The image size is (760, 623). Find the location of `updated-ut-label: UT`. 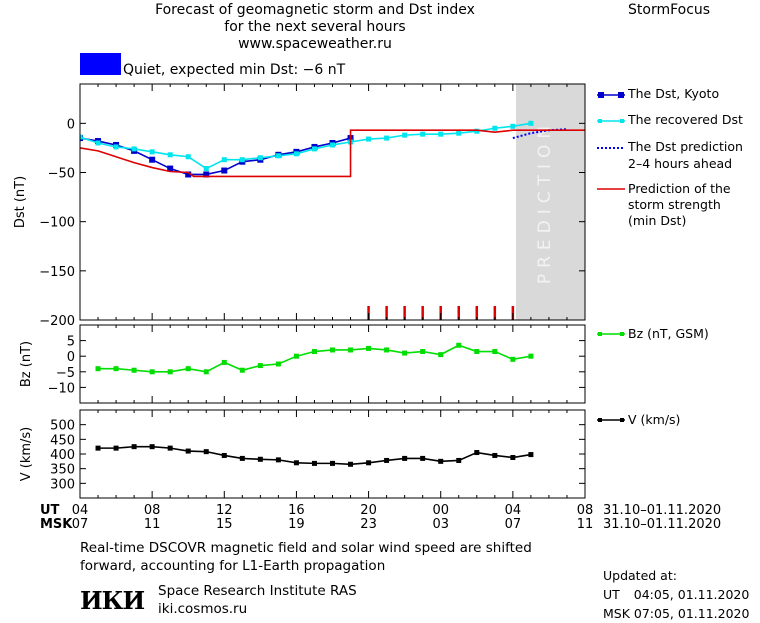

updated-ut-label: UT is located at coordinates (611, 594).